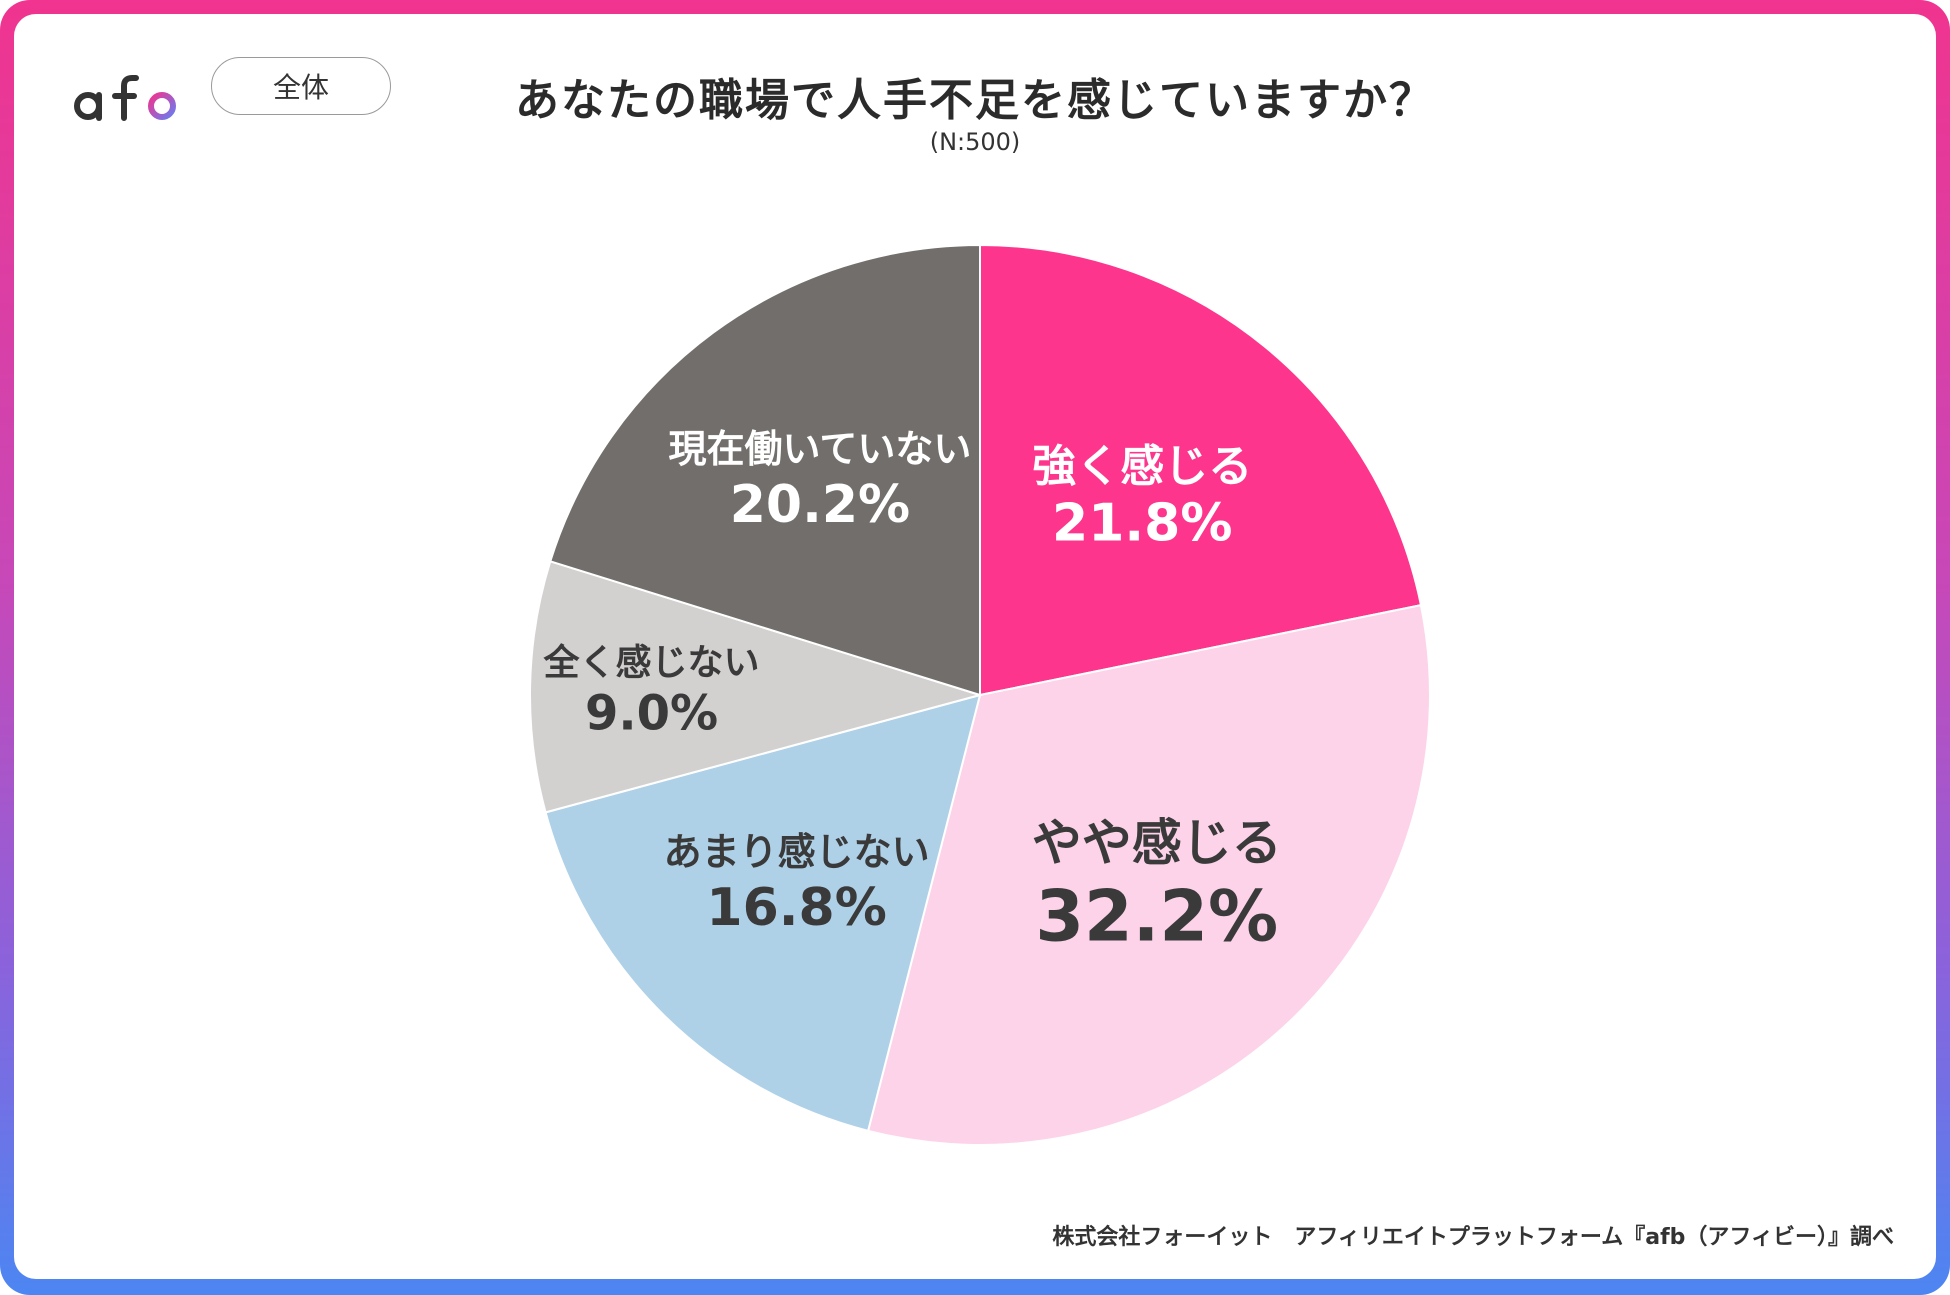  What do you see at coordinates (651, 663) in the screenshot?
I see `slice-category-label: 全く感じない` at bounding box center [651, 663].